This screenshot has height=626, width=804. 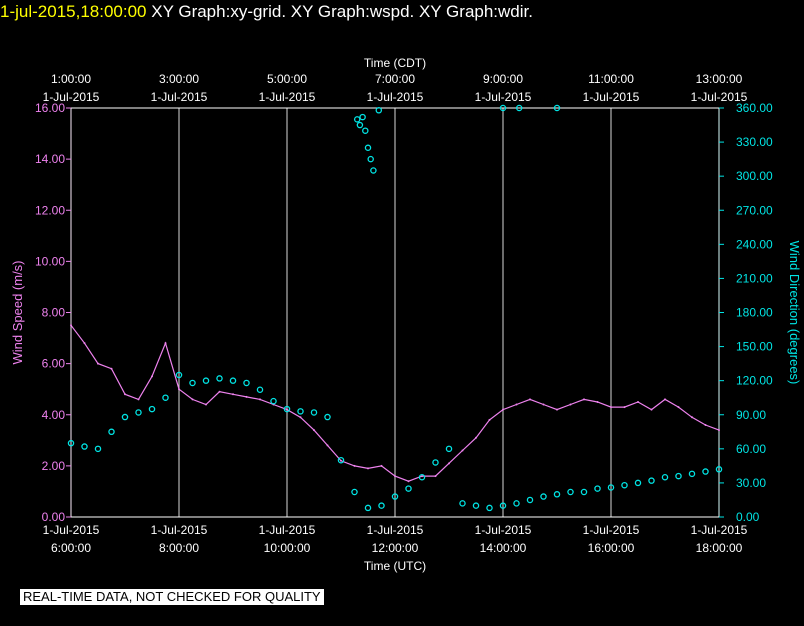 I want to click on top-axis-title: Time (CDT), so click(x=395, y=63).